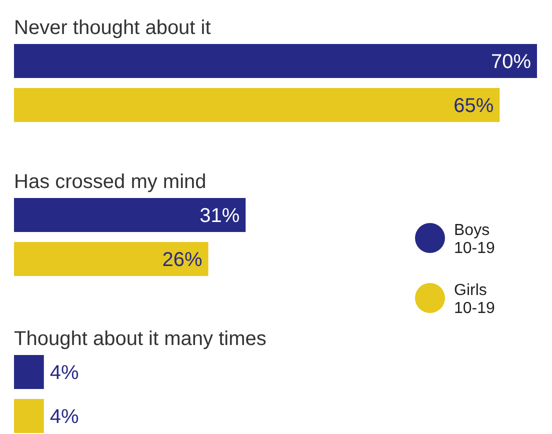 The height and width of the screenshot is (434, 552). What do you see at coordinates (474, 106) in the screenshot?
I see `data-label: 65%` at bounding box center [474, 106].